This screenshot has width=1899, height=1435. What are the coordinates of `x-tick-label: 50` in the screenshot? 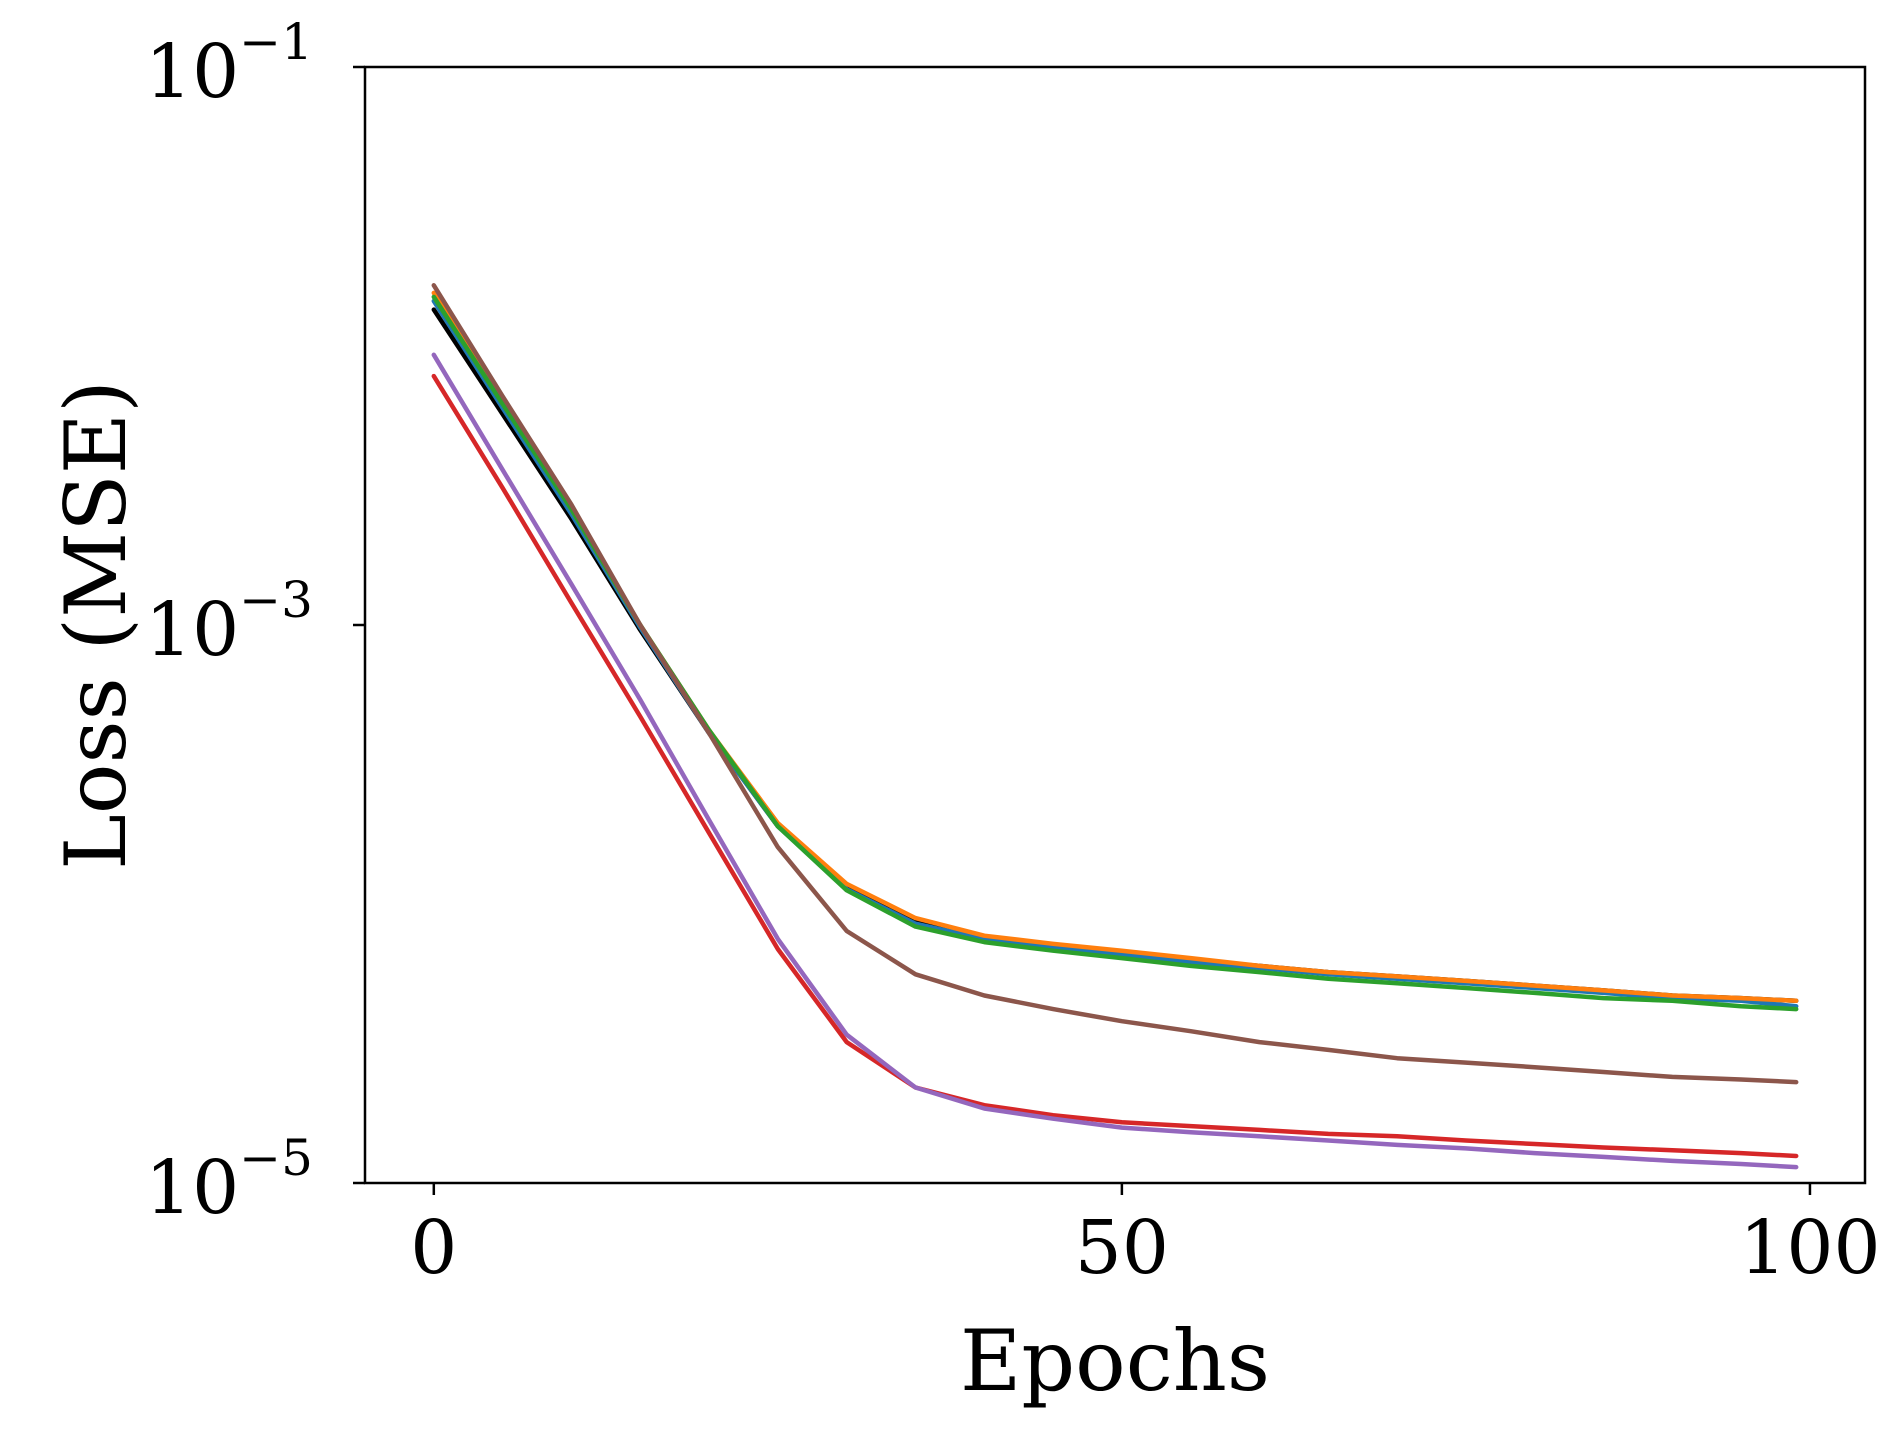 It's located at (1122, 1248).